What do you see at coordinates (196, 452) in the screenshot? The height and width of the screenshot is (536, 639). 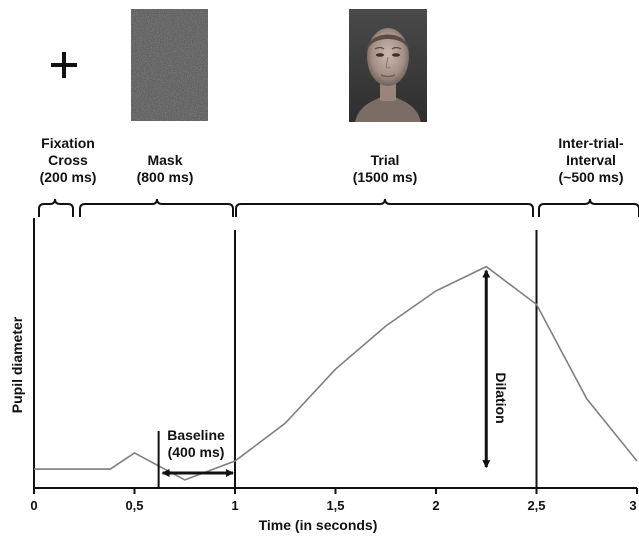 I see `baseline-label-line2: (400 ms)` at bounding box center [196, 452].